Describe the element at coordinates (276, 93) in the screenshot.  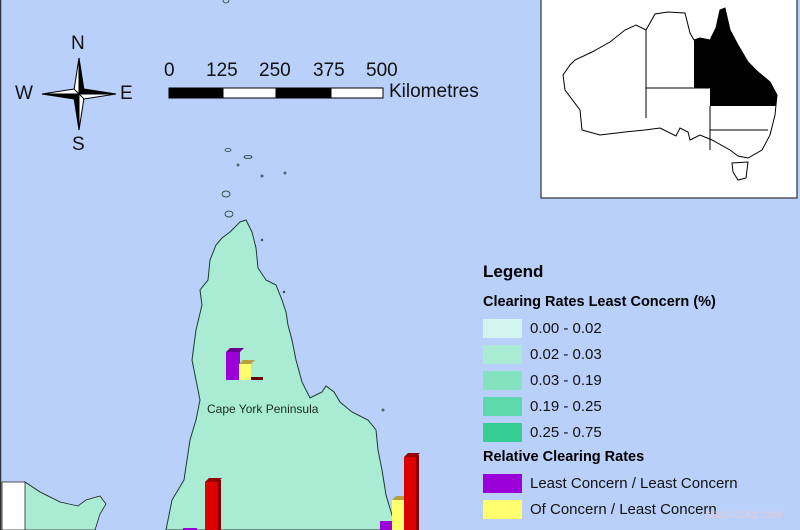
I see `scale-bar` at that location.